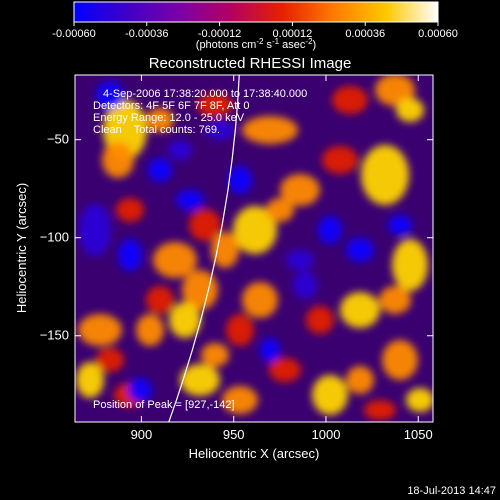 The image size is (500, 500). I want to click on y-tick-label: −150, so click(54, 335).